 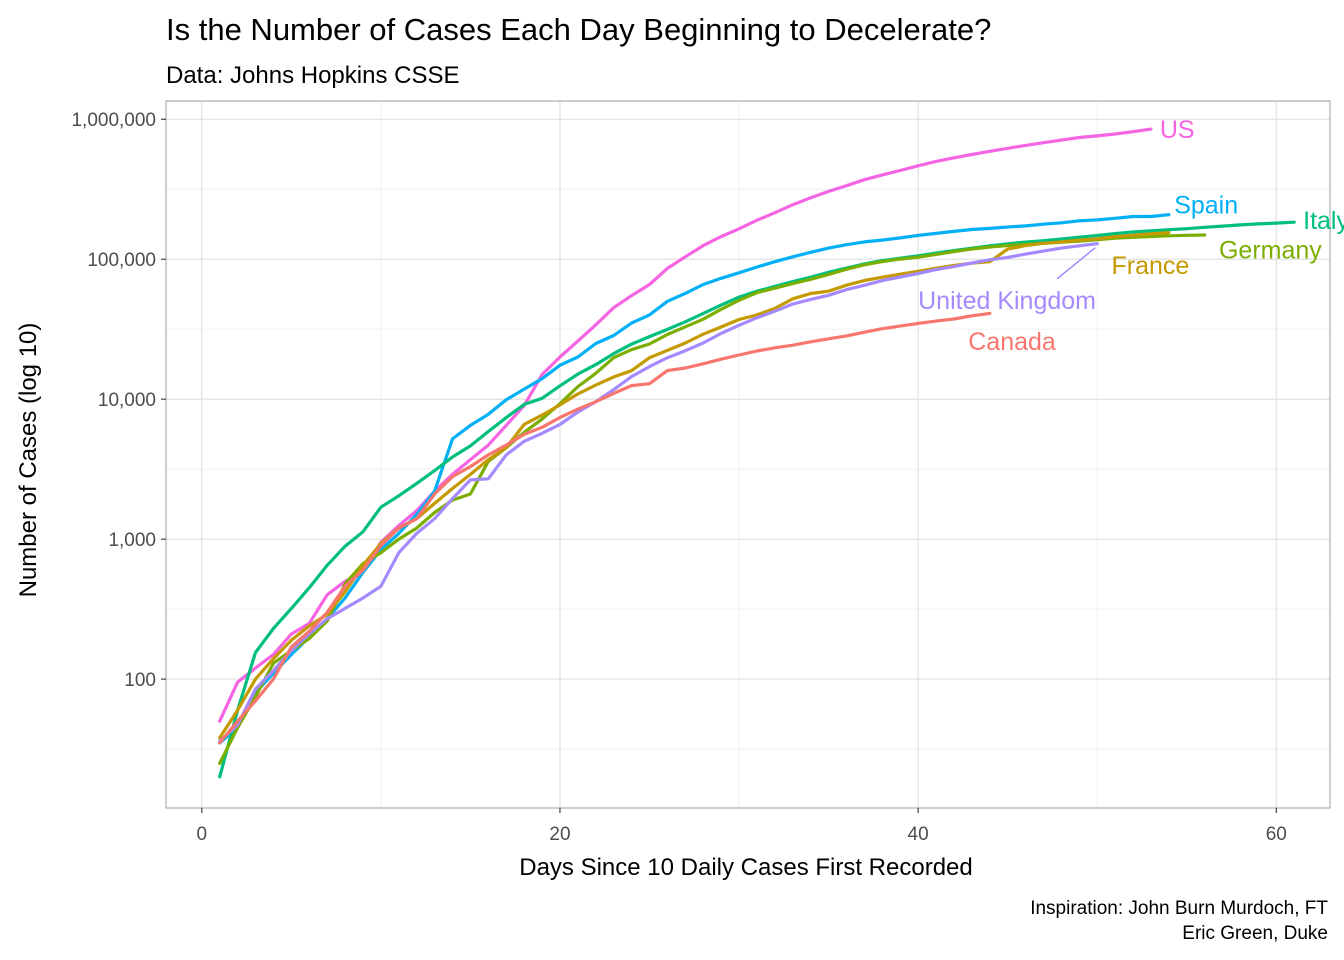 I want to click on caption-line-1: Inspiration: John Burn Murdoch, FT, so click(x=1179, y=908).